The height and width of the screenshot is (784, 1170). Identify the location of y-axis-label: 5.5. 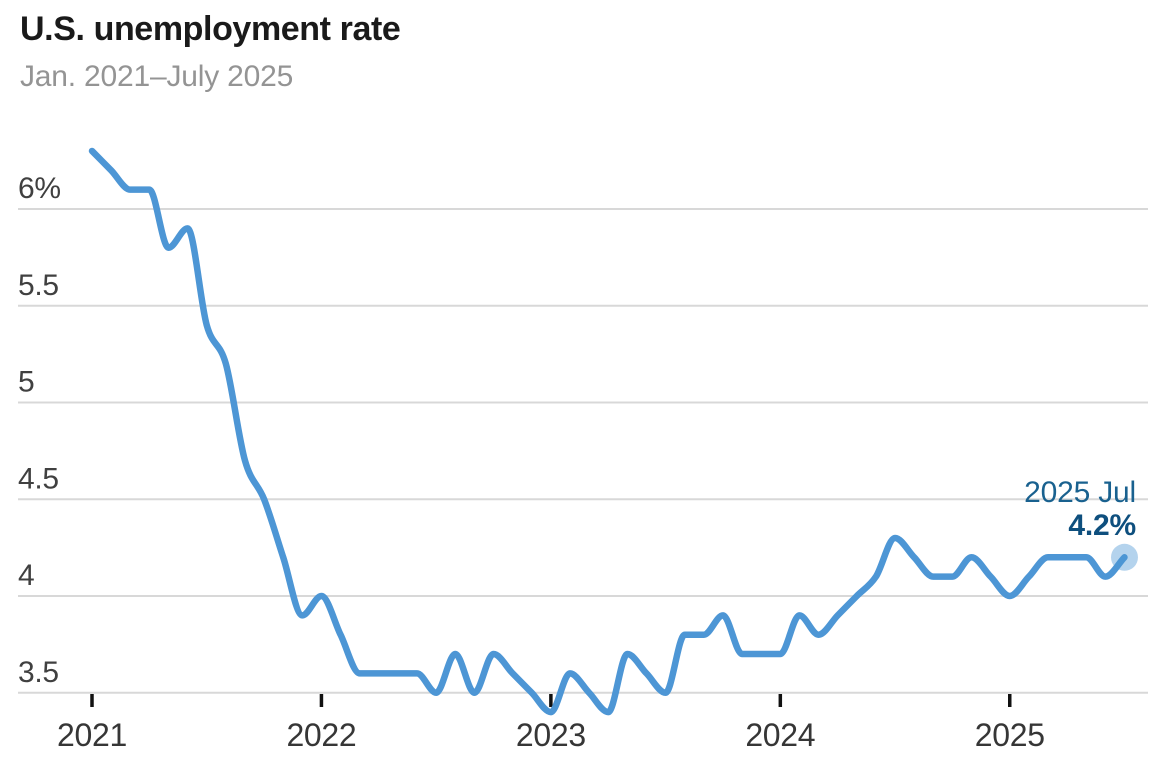
(38, 285).